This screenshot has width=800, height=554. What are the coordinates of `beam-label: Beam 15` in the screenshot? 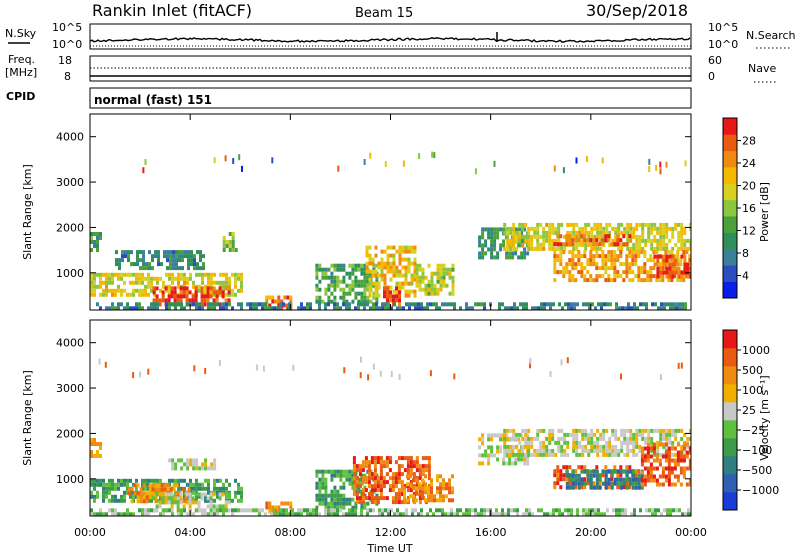 It's located at (384, 13).